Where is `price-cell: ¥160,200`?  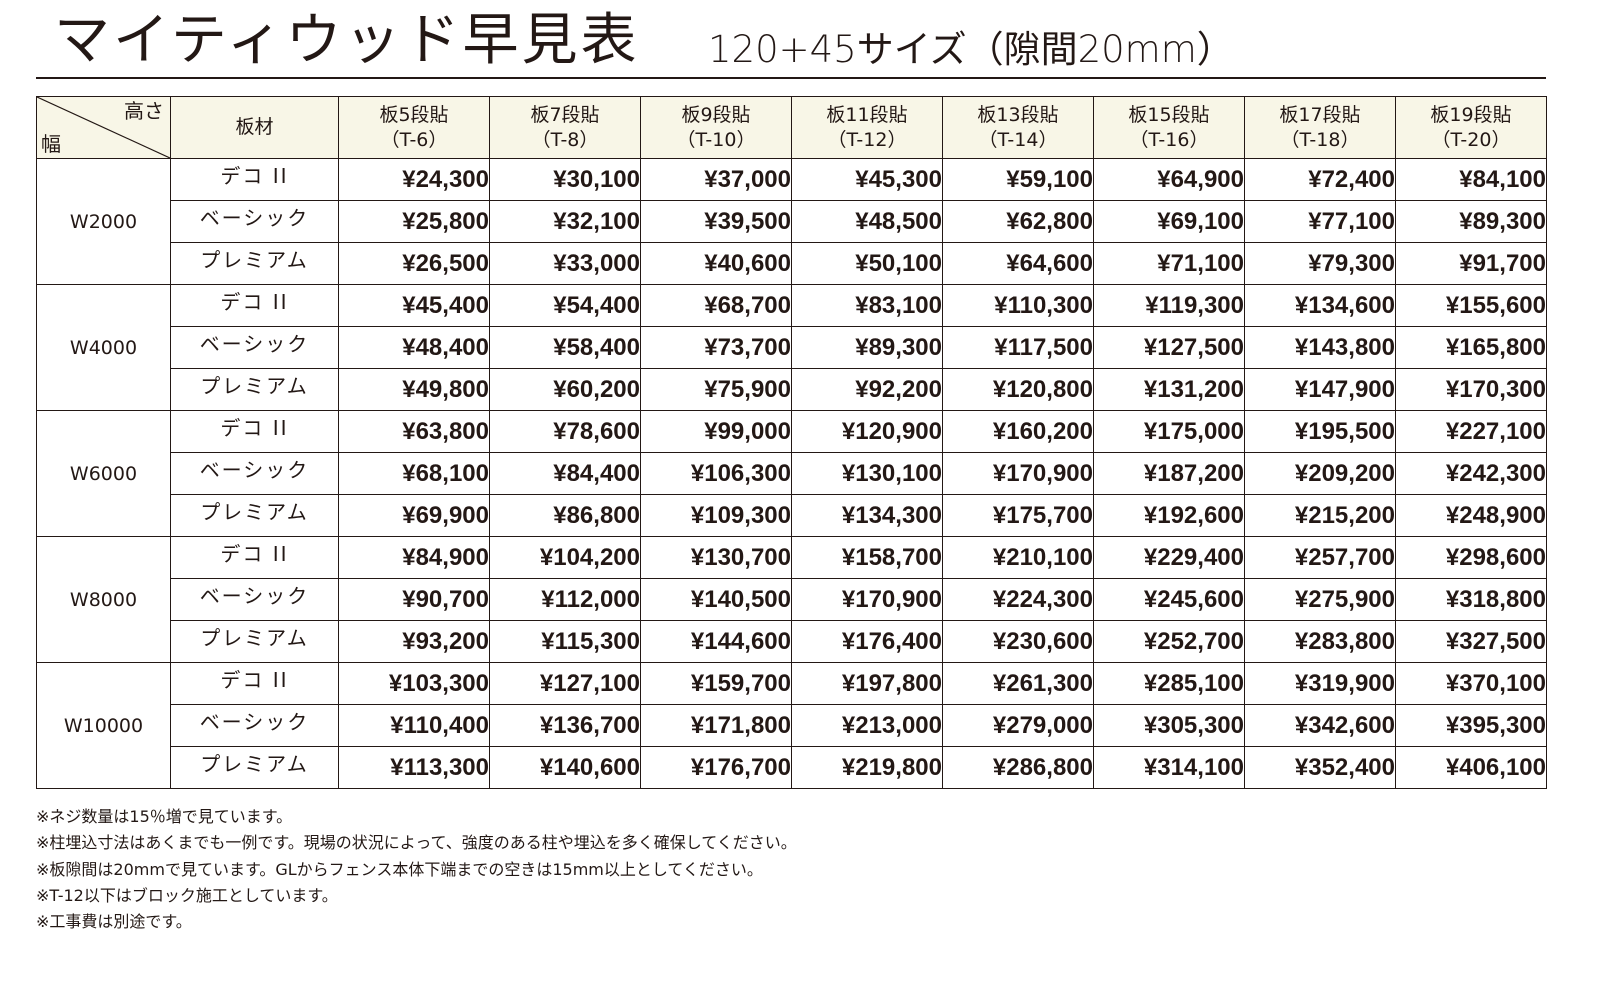
price-cell: ¥160,200 is located at coordinates (1018, 431).